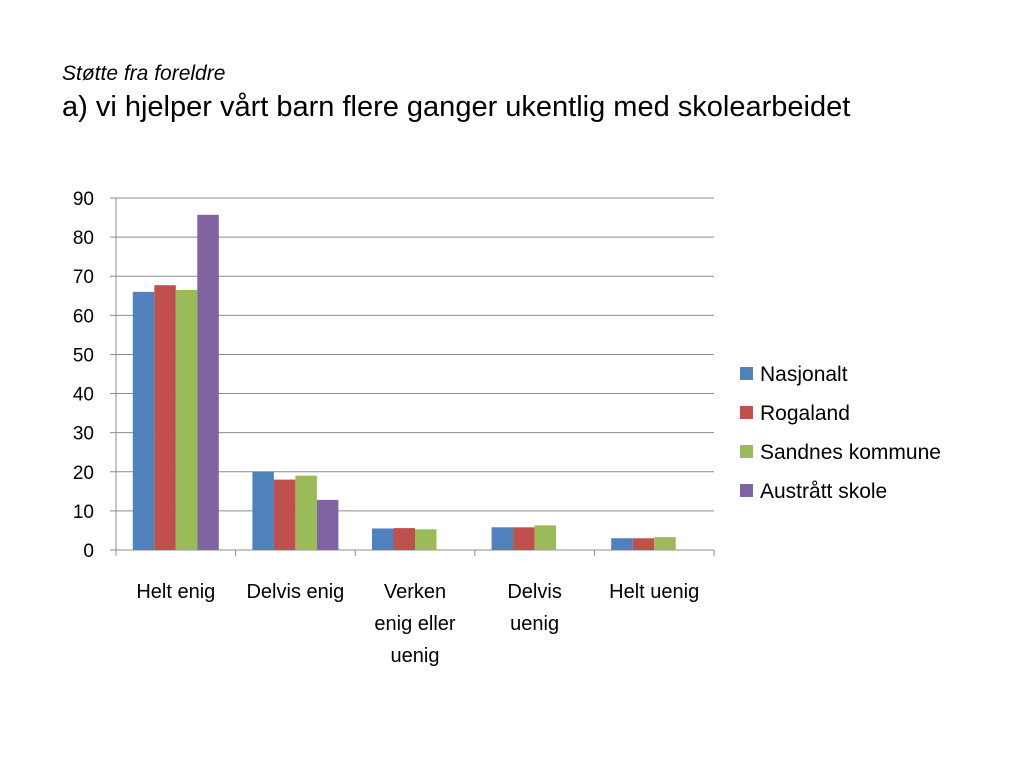  What do you see at coordinates (823, 491) in the screenshot?
I see `legend-label: Austrått skole` at bounding box center [823, 491].